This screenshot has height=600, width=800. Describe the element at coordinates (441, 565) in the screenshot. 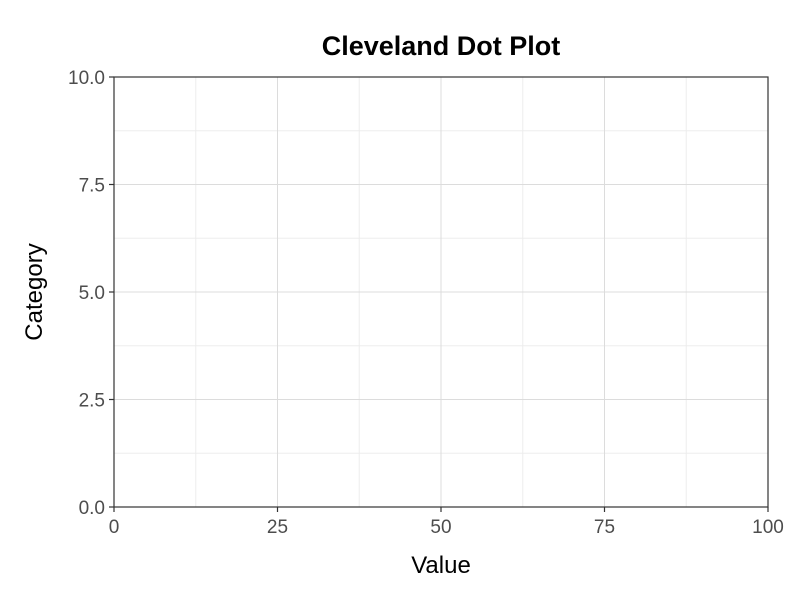

I see `x-axis-title: Value` at that location.